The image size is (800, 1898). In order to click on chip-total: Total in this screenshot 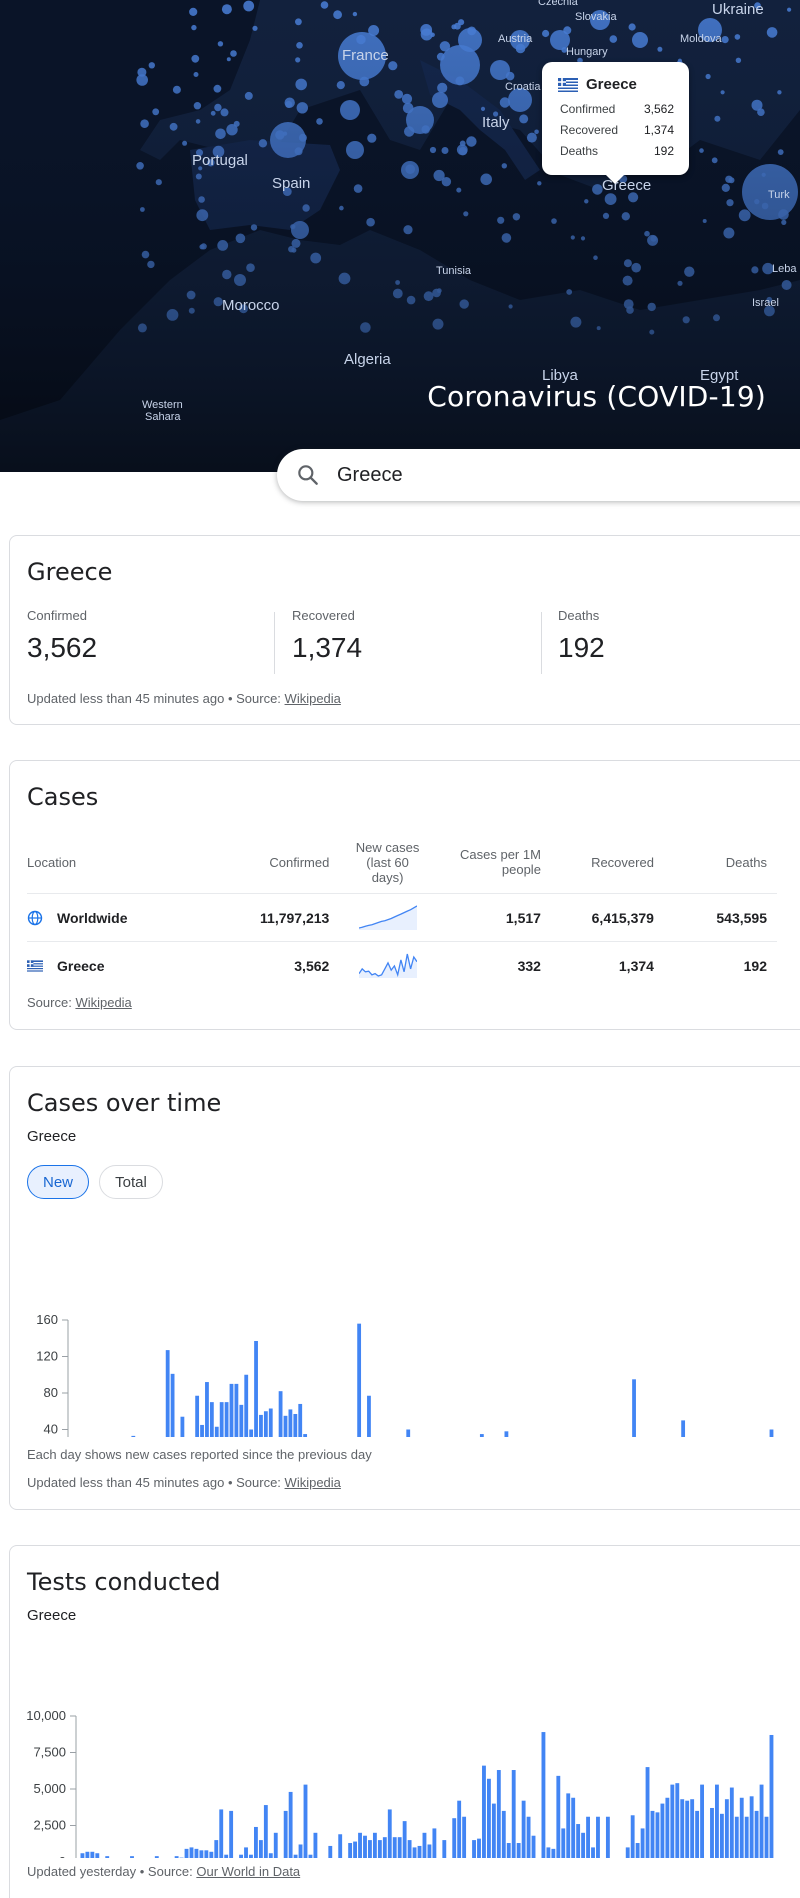, I will do `click(131, 1182)`.